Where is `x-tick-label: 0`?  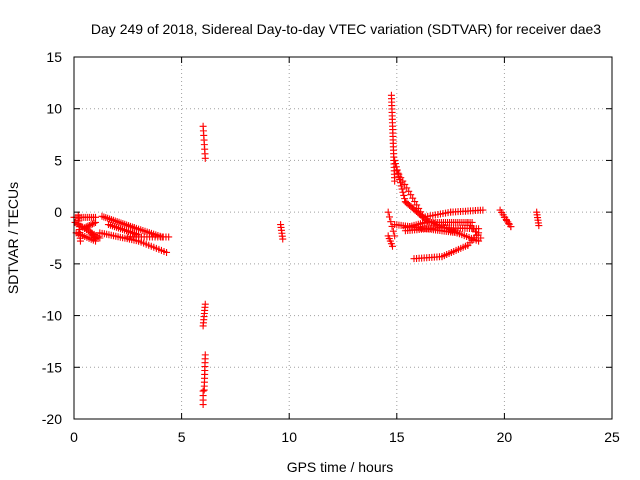
x-tick-label: 0 is located at coordinates (74, 437).